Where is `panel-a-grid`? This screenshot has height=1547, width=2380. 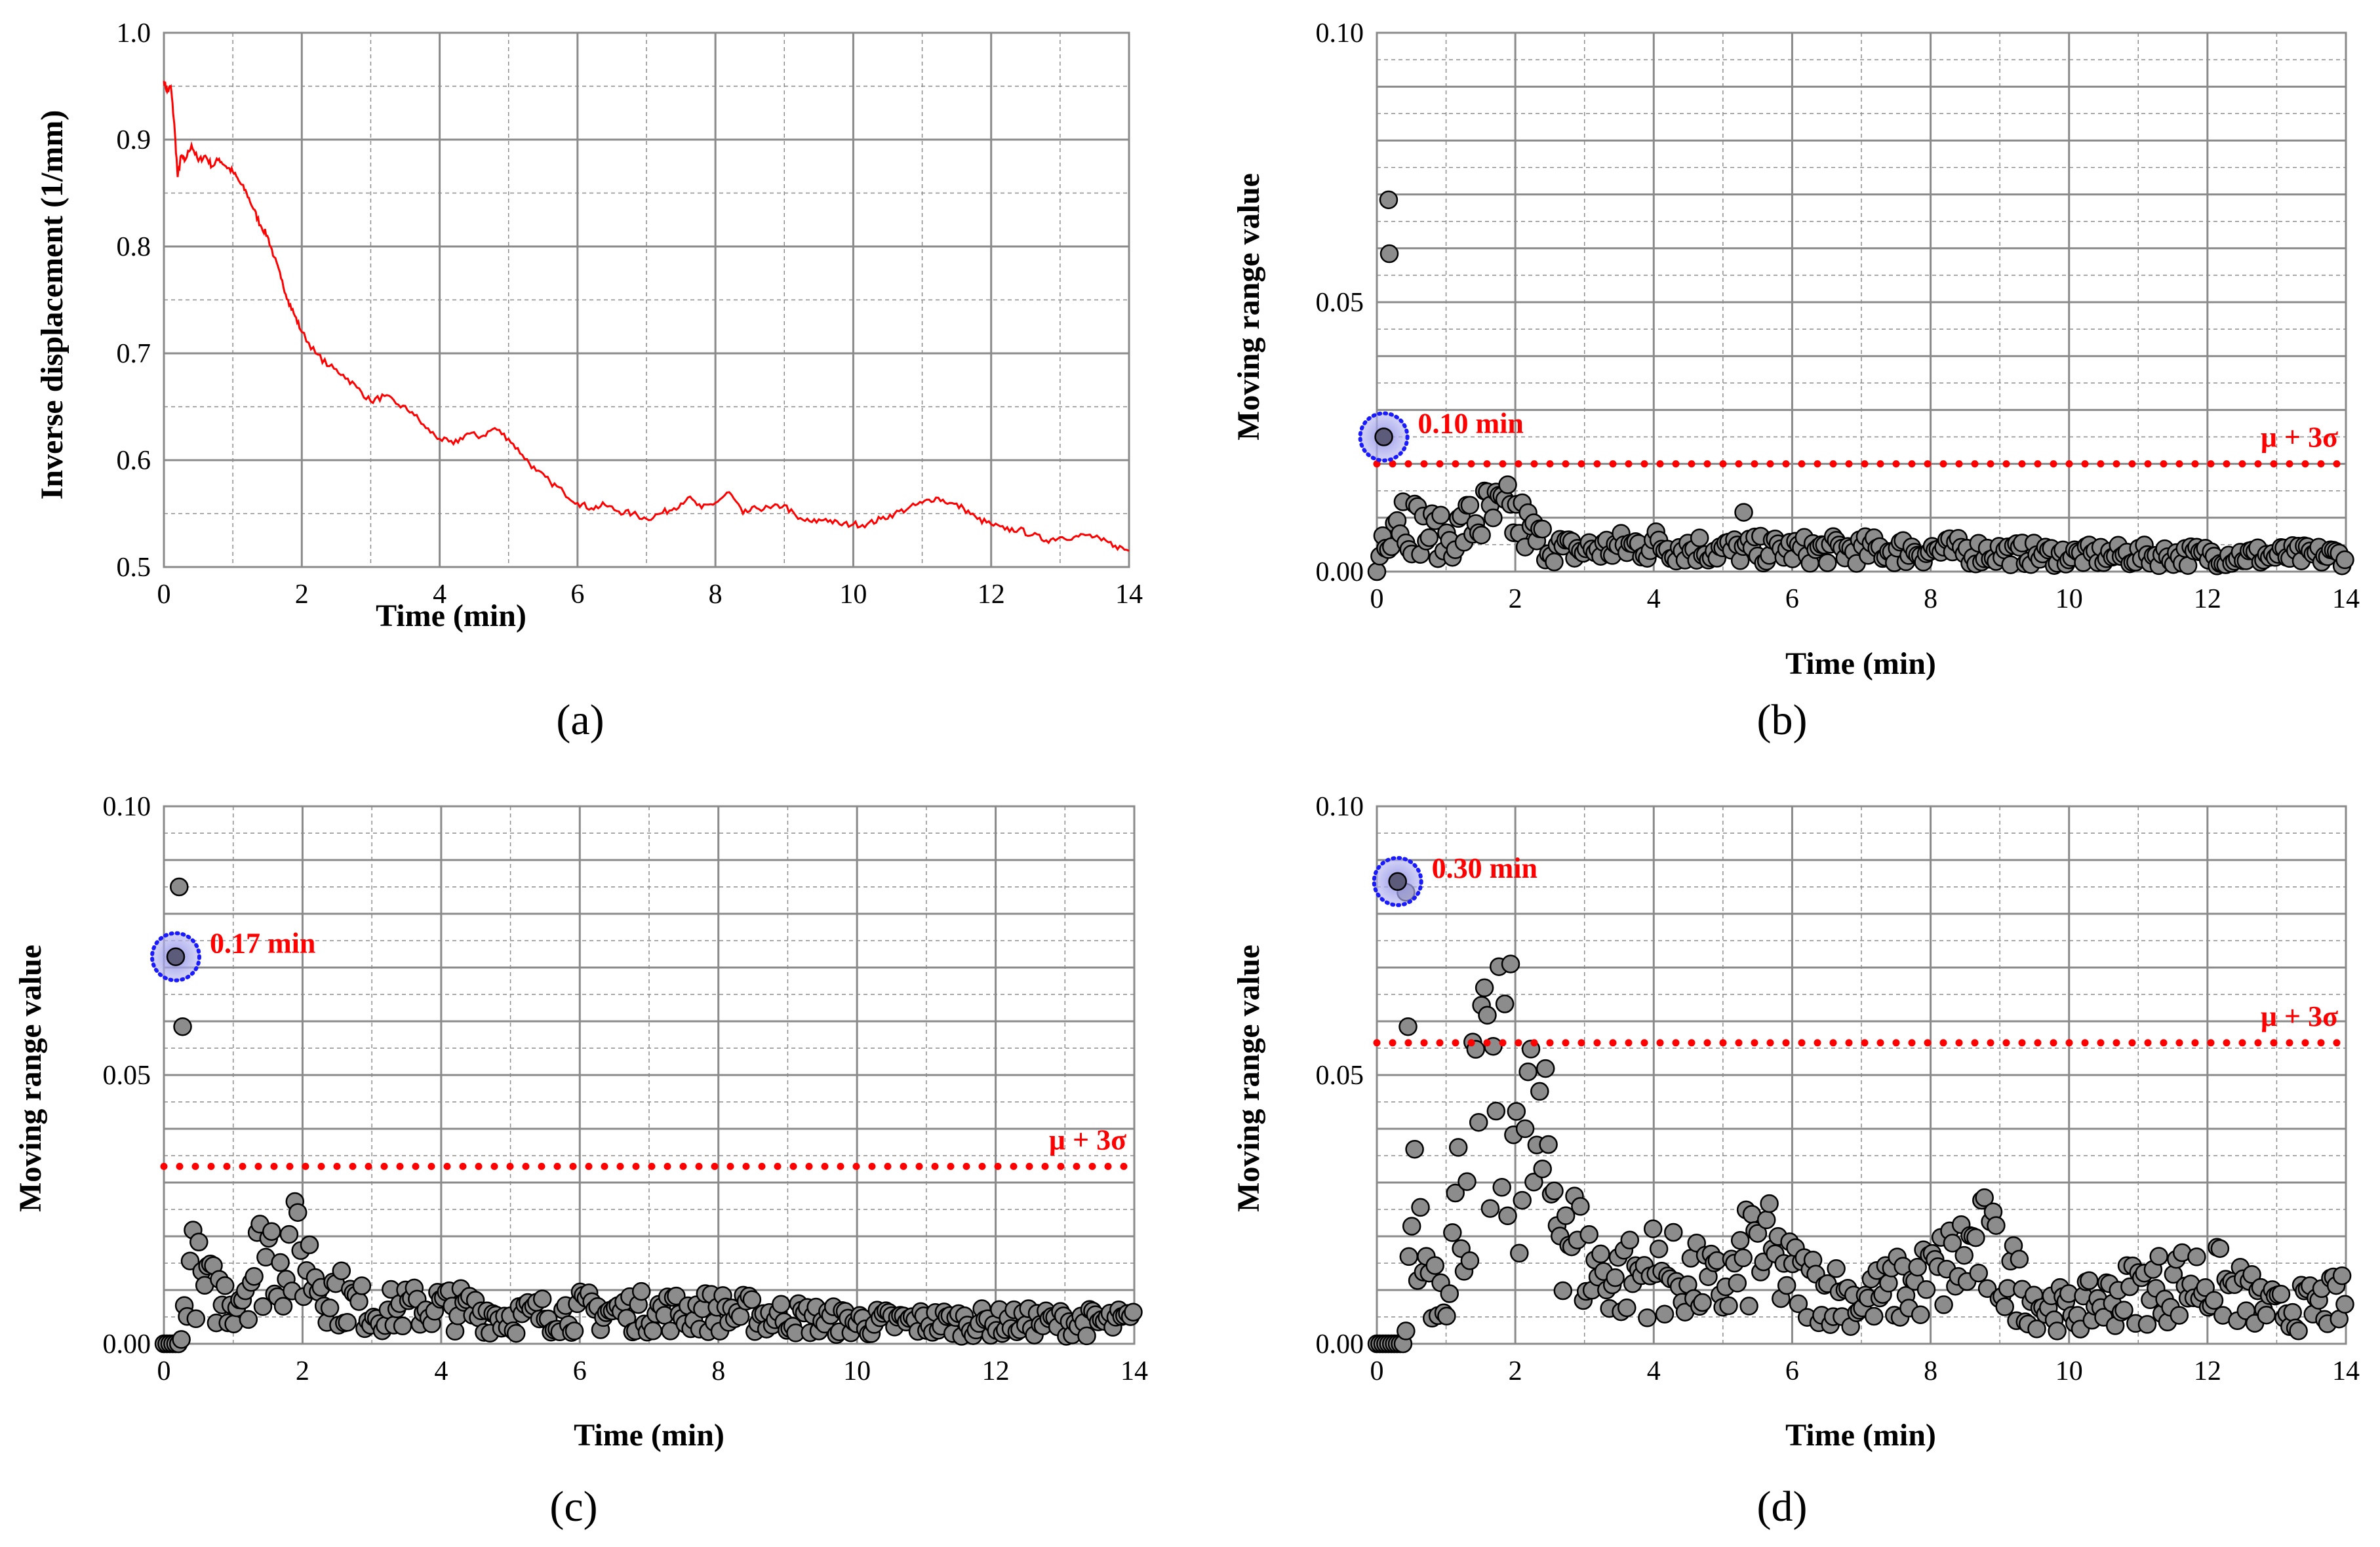
panel-a-grid is located at coordinates (646, 299).